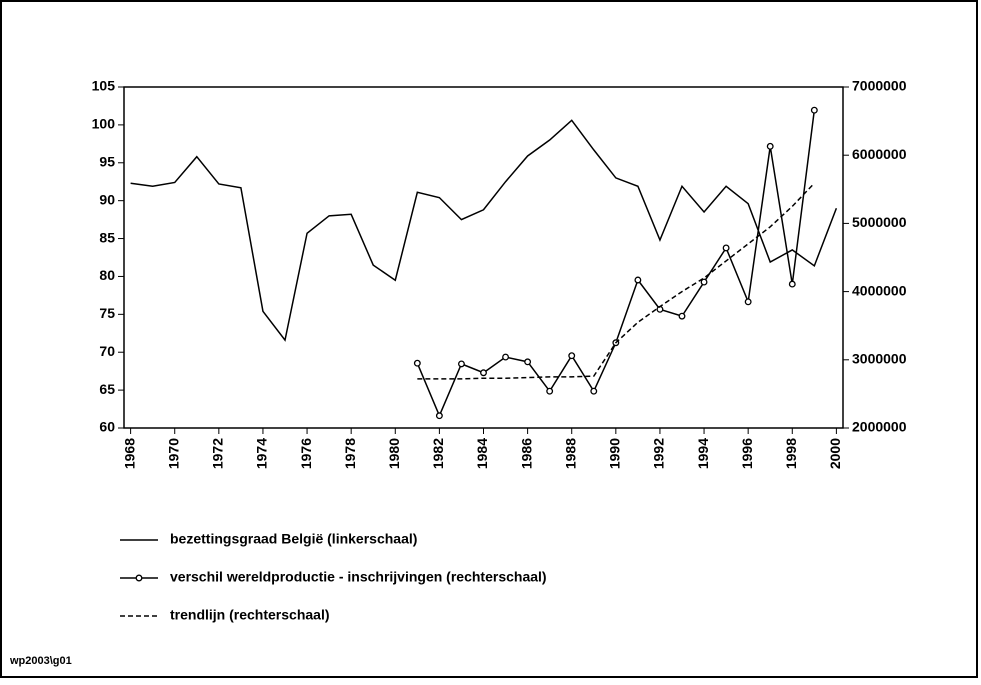 This screenshot has width=981, height=685. I want to click on y-tick-label: 90, so click(107, 199).